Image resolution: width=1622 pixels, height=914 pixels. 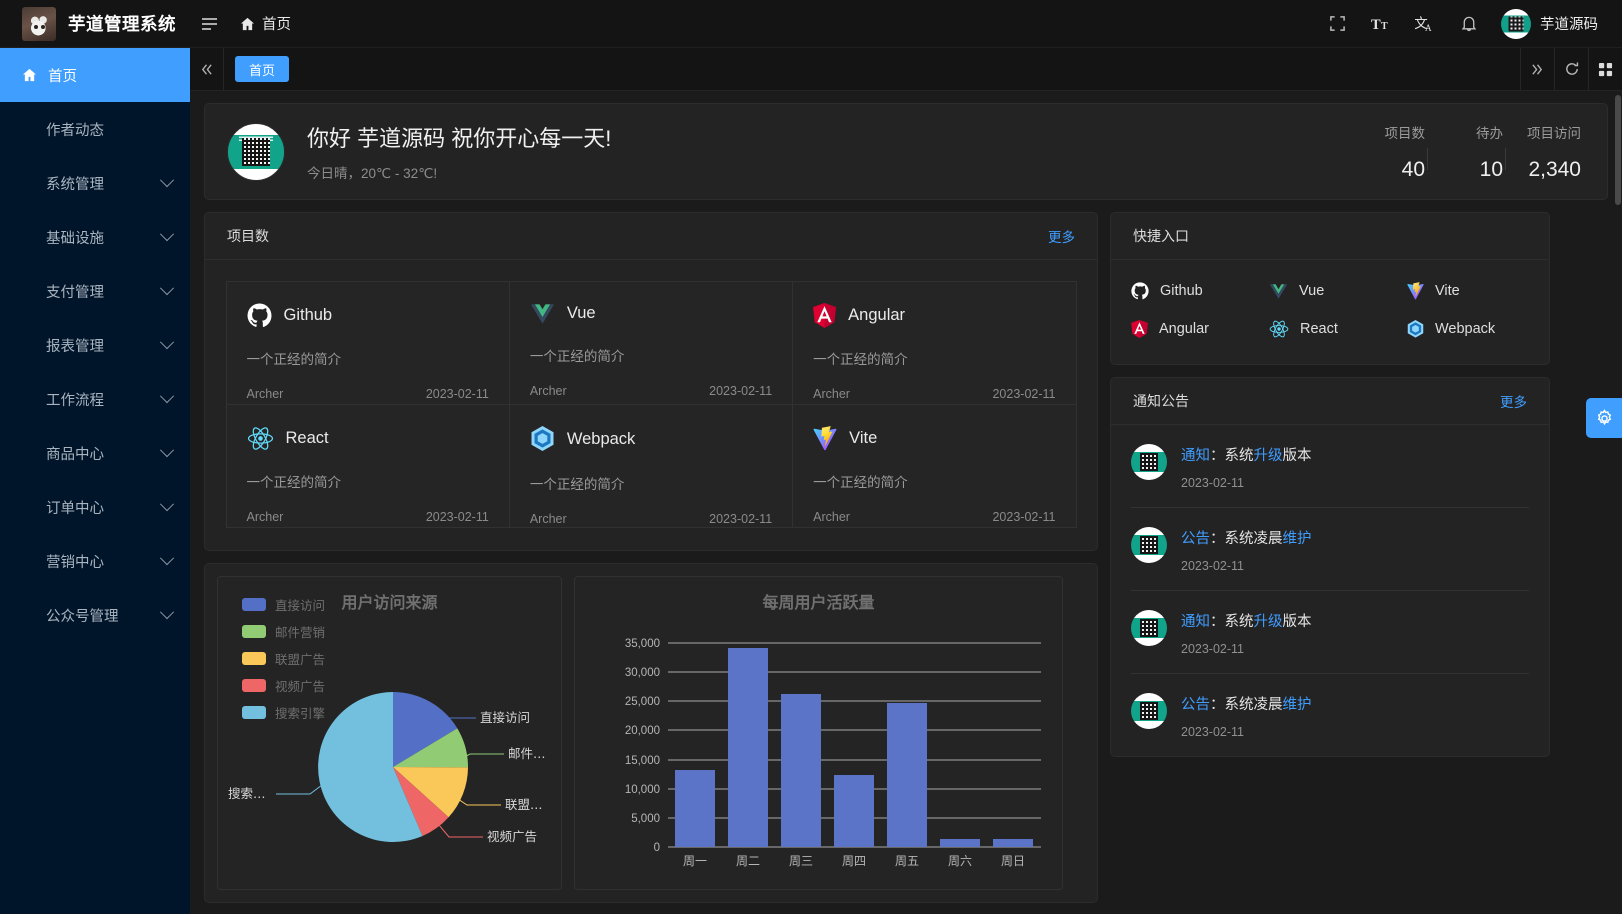 What do you see at coordinates (75, 562) in the screenshot?
I see `sidebar-item-label: 营销中心` at bounding box center [75, 562].